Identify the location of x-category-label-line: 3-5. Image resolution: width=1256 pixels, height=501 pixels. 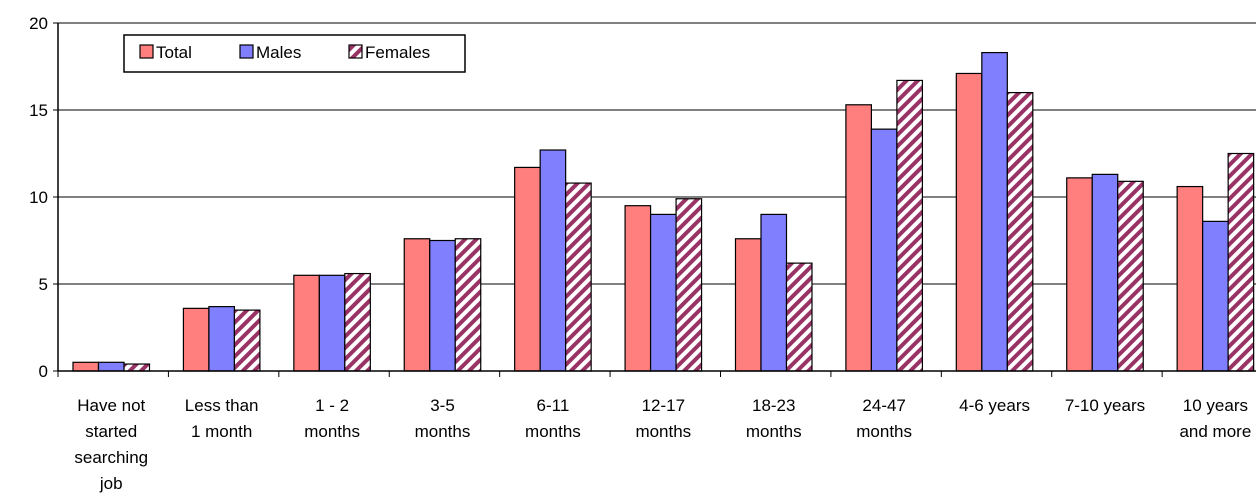
(442, 405).